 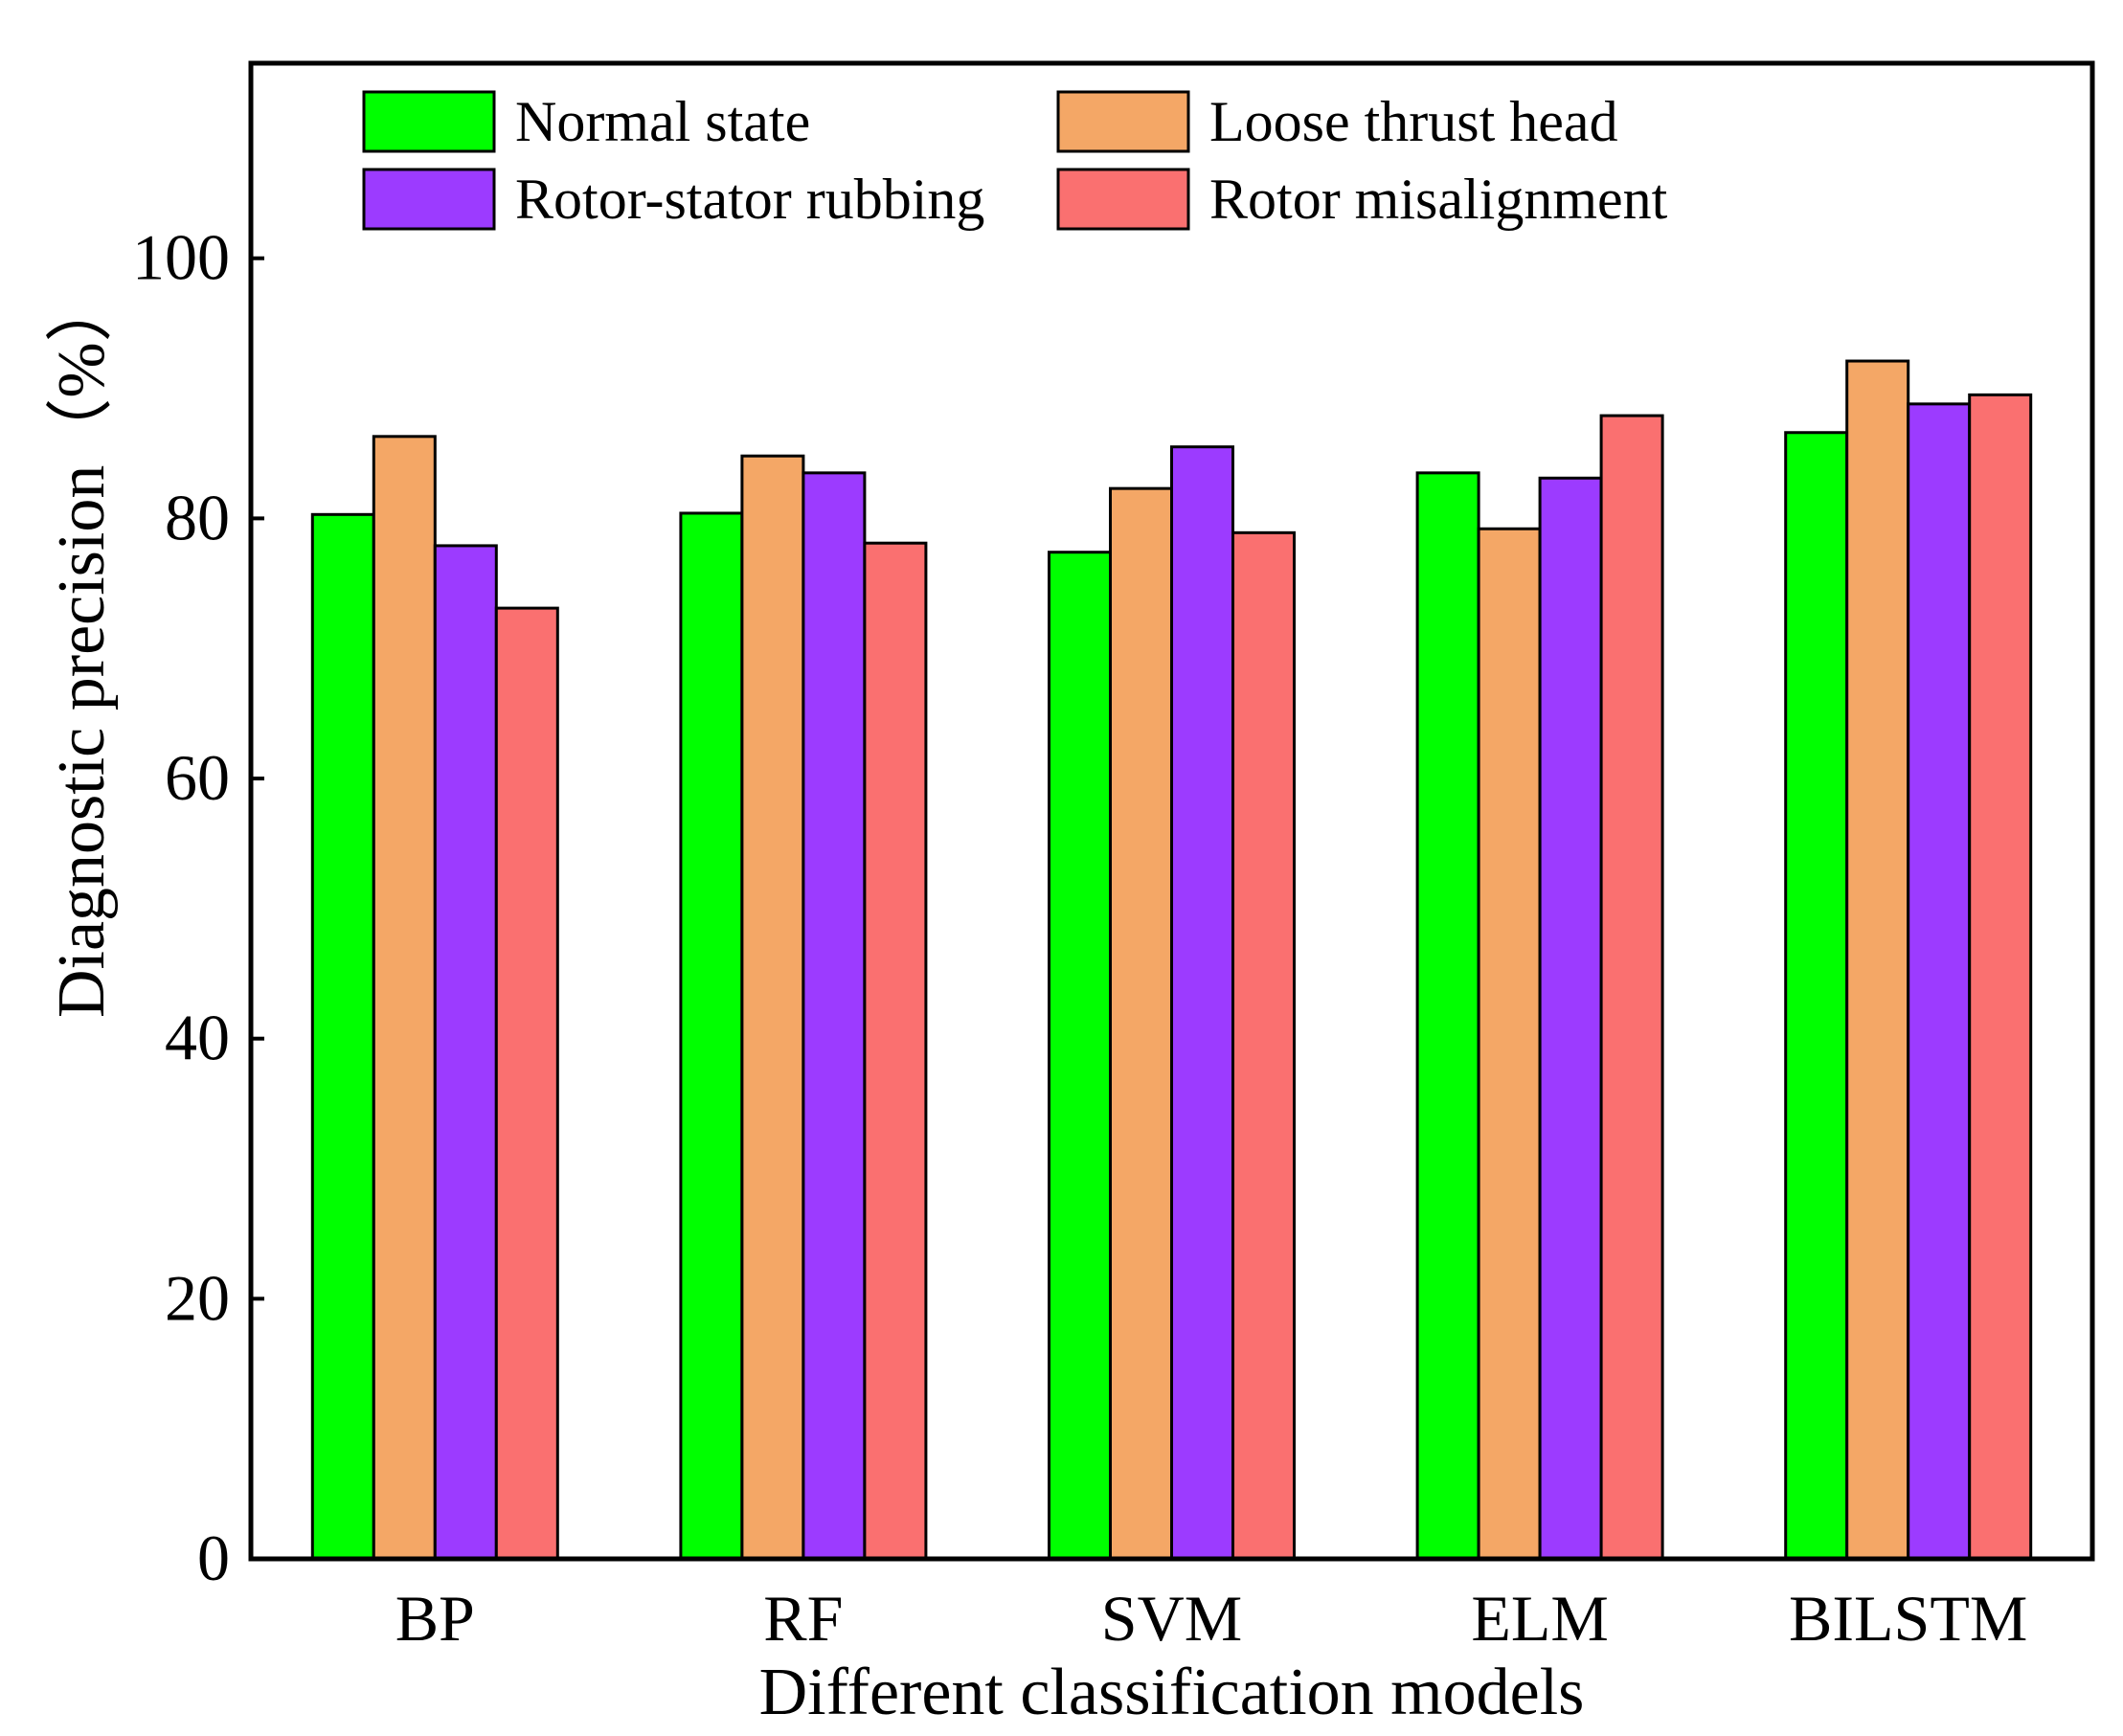 What do you see at coordinates (435, 1618) in the screenshot?
I see `x-tick-label: BP` at bounding box center [435, 1618].